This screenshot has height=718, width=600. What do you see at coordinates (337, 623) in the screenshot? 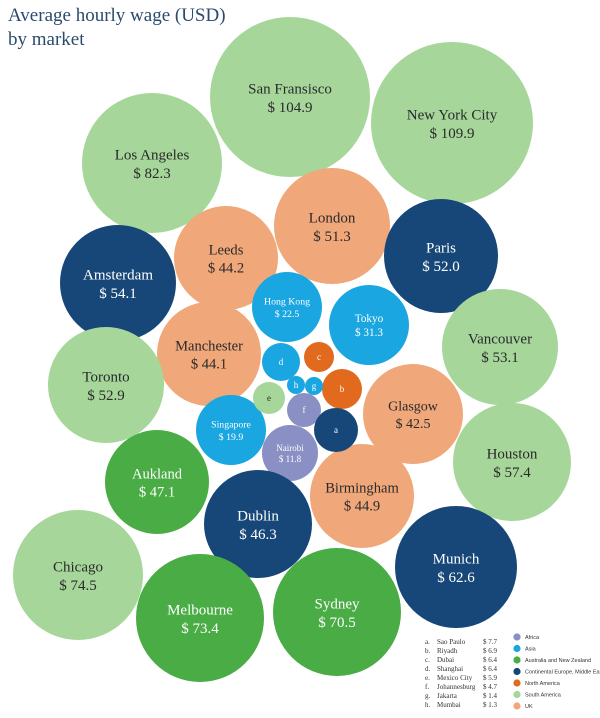
I see `bubble-value-sydney: $ 70.5` at bounding box center [337, 623].